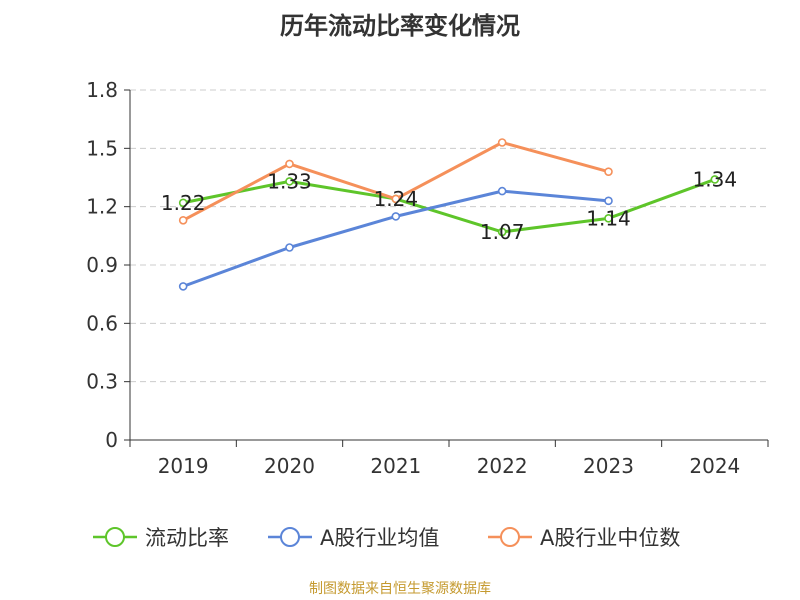 The height and width of the screenshot is (600, 800). I want to click on x-tick-label: 2024, so click(714, 466).